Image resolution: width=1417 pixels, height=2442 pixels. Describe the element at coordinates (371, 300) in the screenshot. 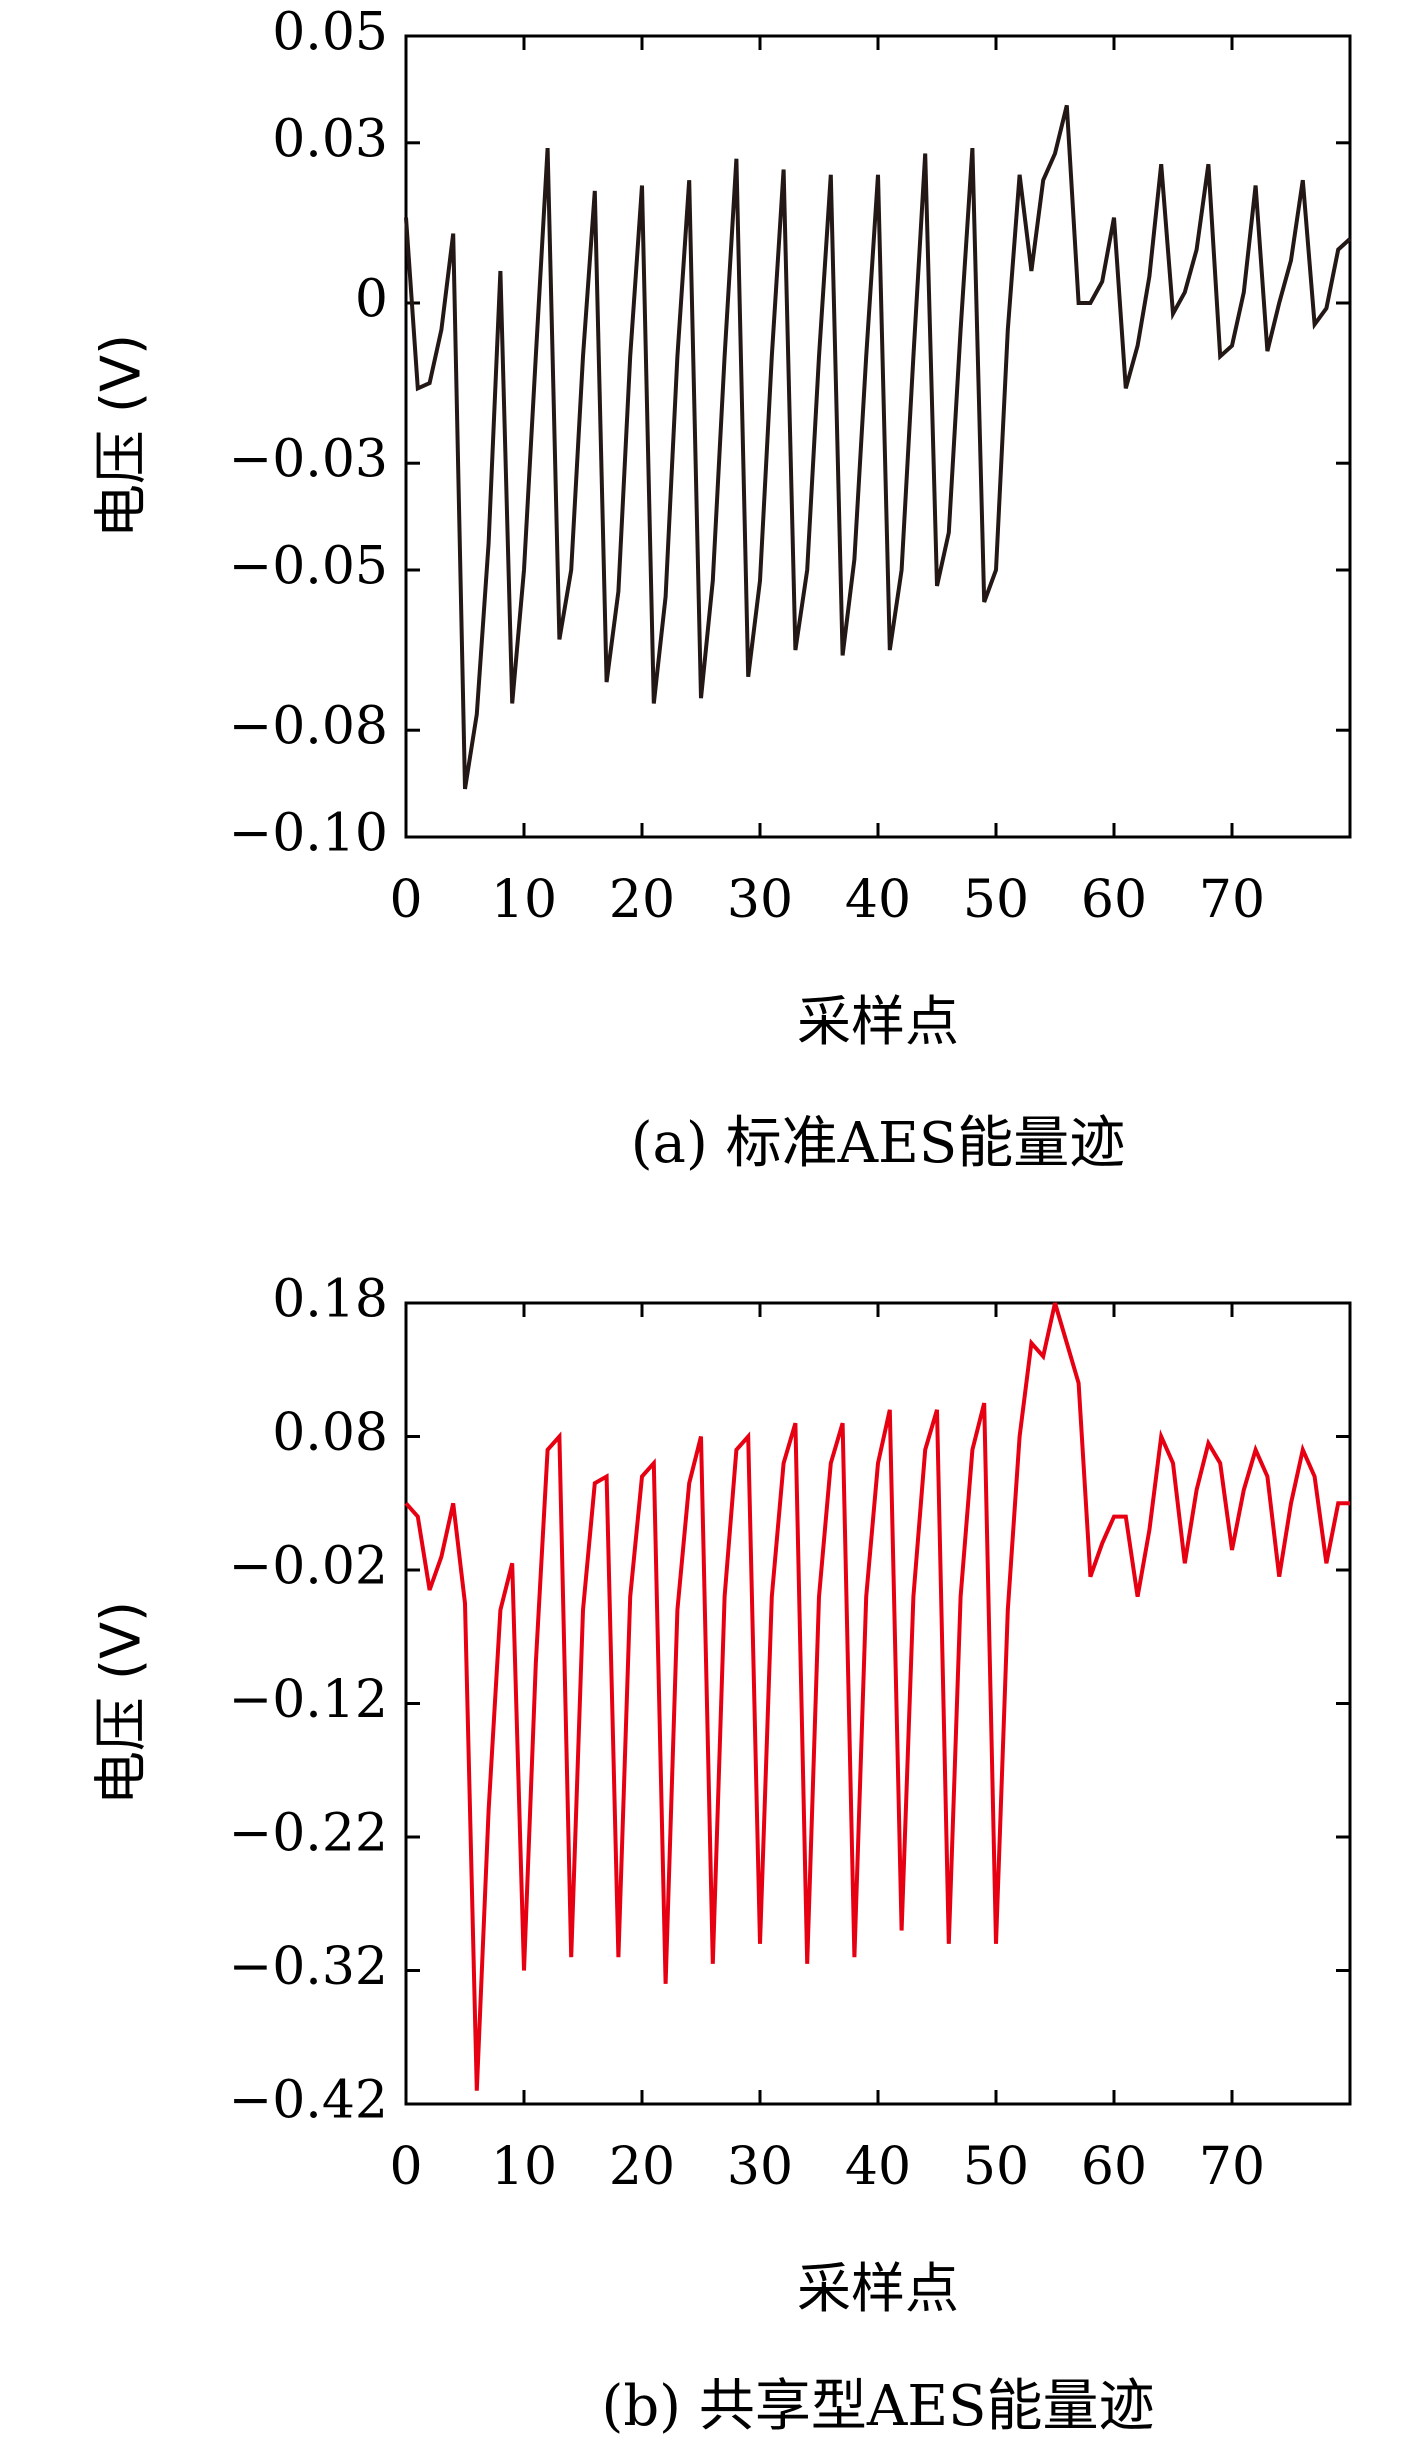

I see `y-tick-label: 0` at that location.